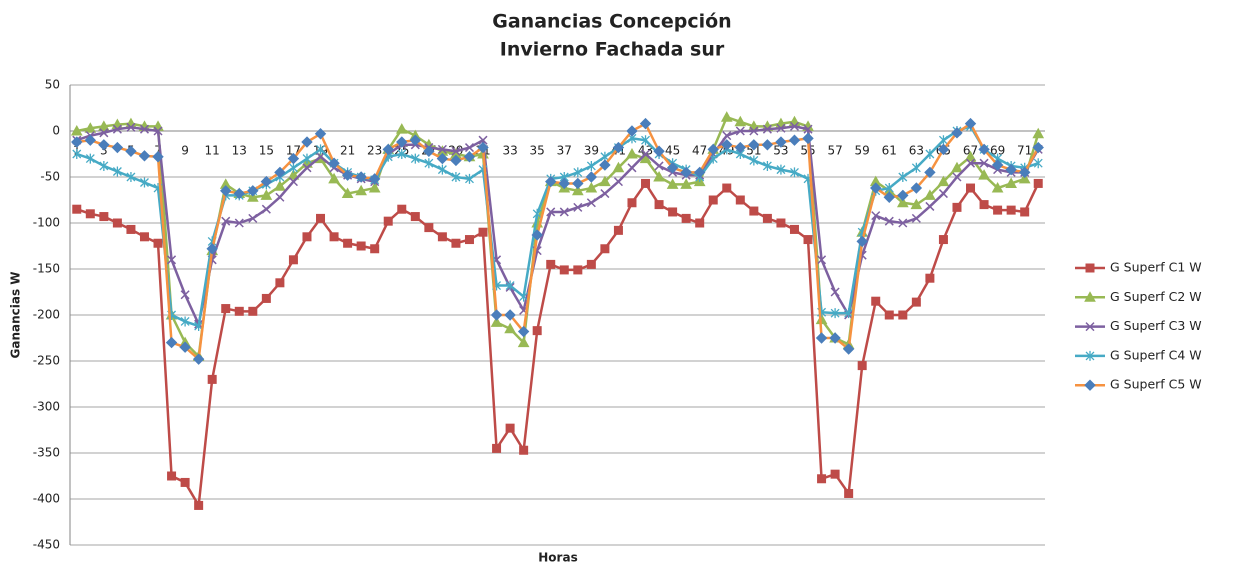 This screenshot has height=567, width=1234. What do you see at coordinates (1156, 267) in the screenshot?
I see `legend-label: G Superf C1 W` at bounding box center [1156, 267].